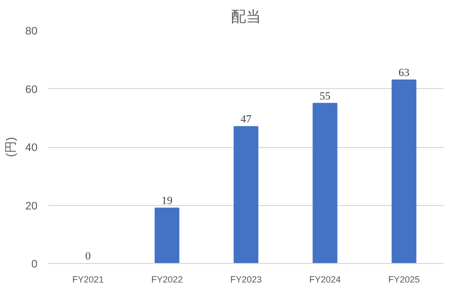 The height and width of the screenshot is (287, 458). Describe the element at coordinates (325, 96) in the screenshot. I see `data-label: 55` at that location.